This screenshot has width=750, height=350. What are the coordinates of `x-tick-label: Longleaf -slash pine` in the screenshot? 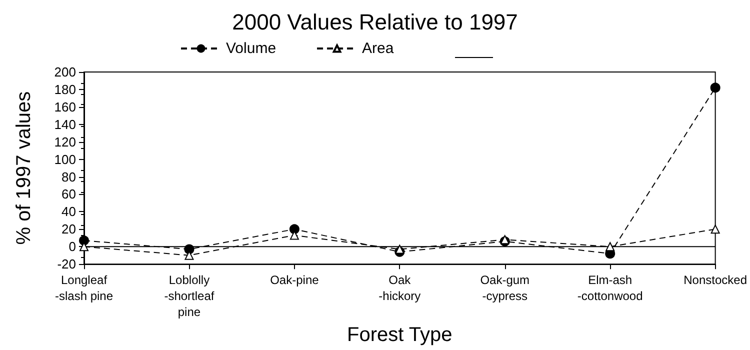 It's located at (84, 288).